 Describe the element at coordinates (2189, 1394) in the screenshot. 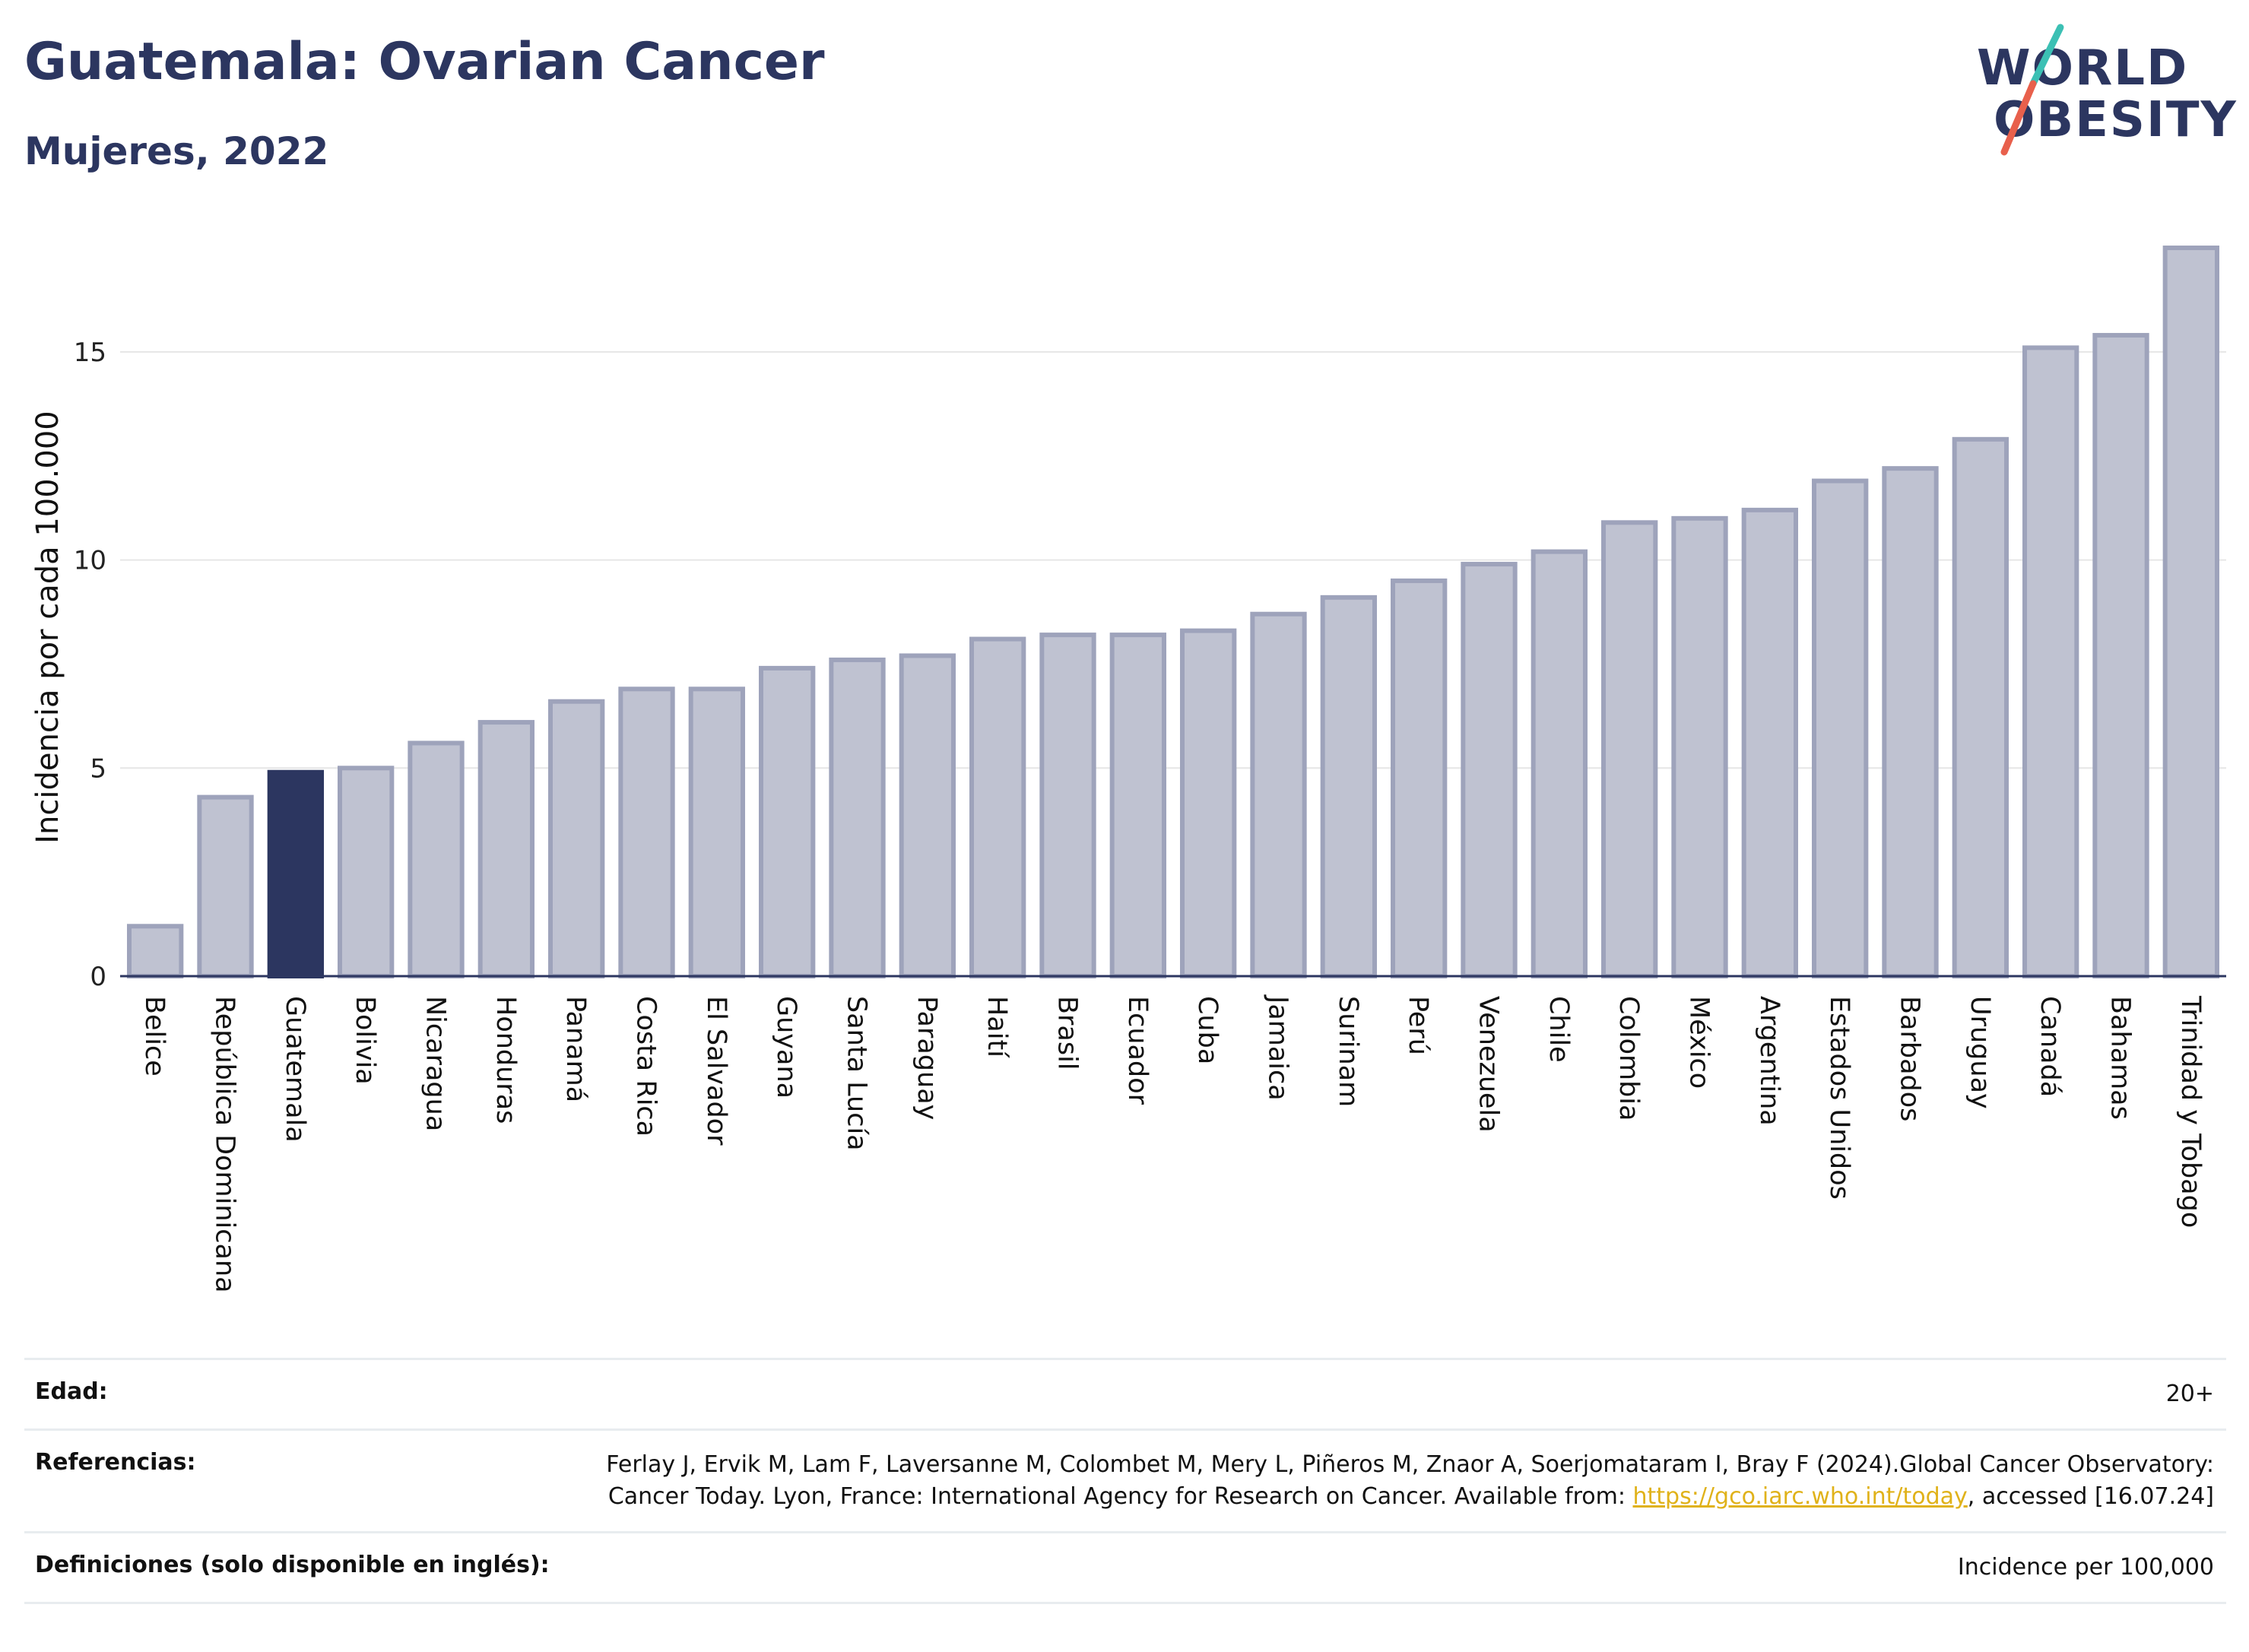

I see `age-value: 20+` at that location.